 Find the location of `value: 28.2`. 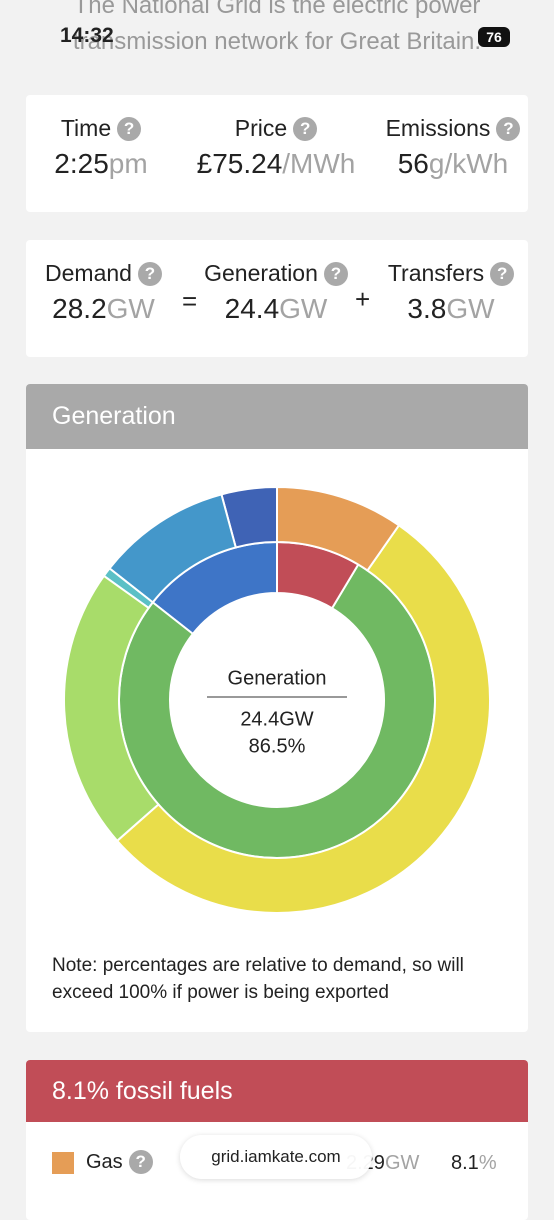

value: 28.2 is located at coordinates (79, 308).